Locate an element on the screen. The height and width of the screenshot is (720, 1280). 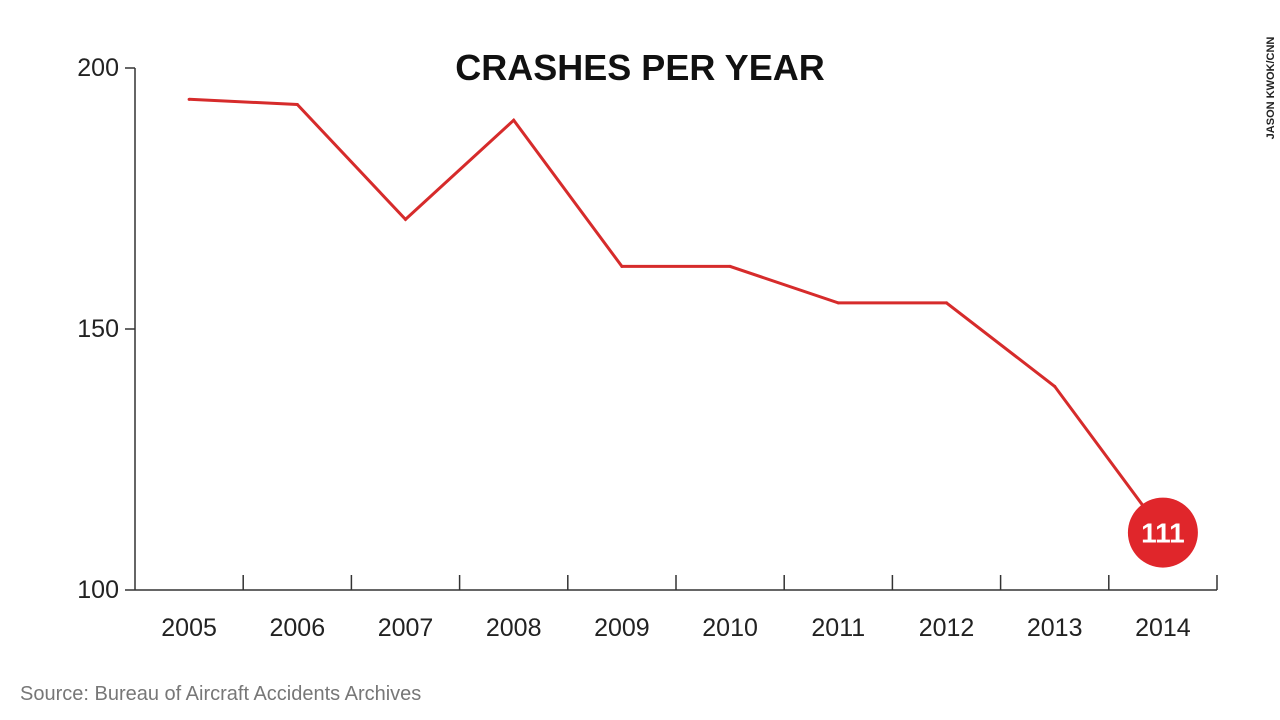
x-tick-label: 2009 is located at coordinates (622, 628).